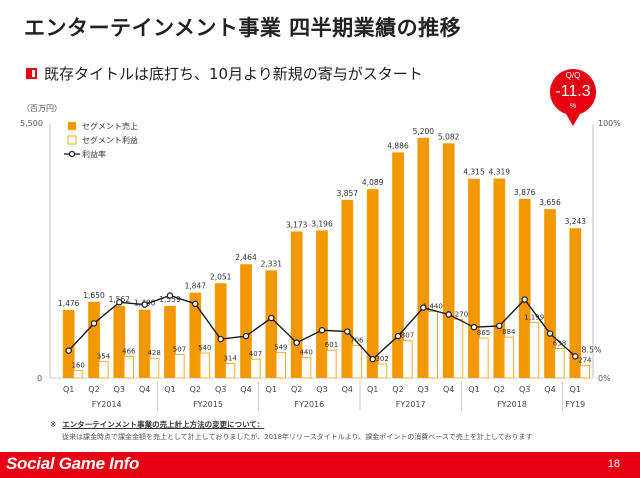 The height and width of the screenshot is (478, 640). Describe the element at coordinates (407, 336) in the screenshot. I see `profit-label: 807` at that location.